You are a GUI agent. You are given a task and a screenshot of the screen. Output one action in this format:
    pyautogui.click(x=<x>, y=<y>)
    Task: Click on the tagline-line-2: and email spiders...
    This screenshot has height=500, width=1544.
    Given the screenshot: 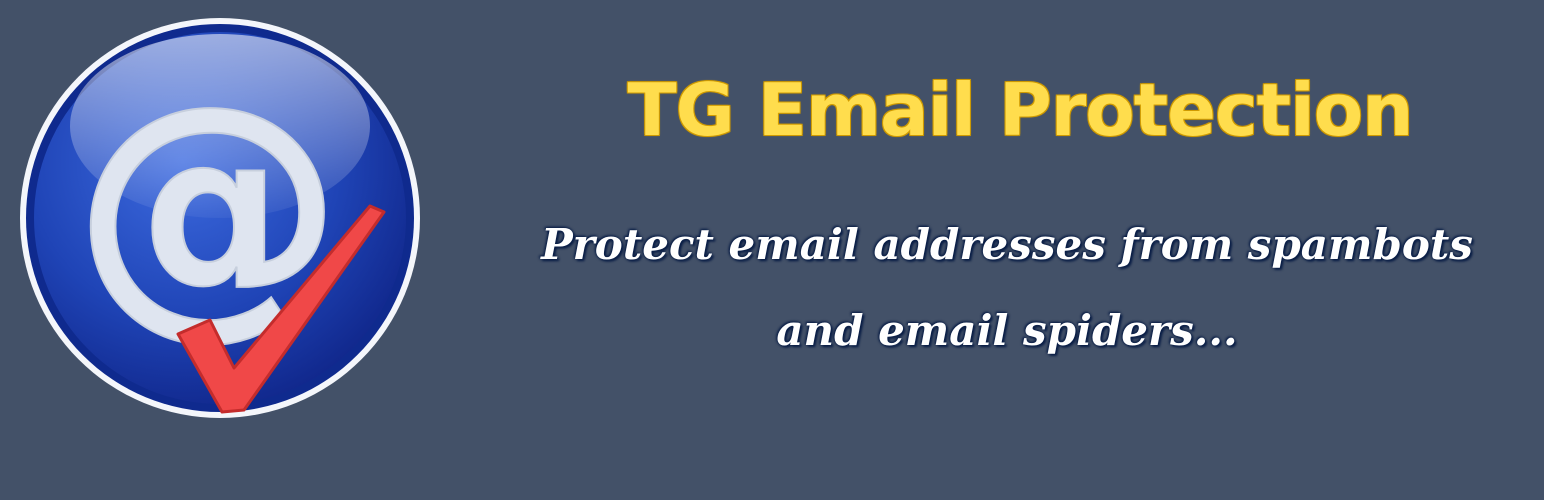 What is the action you would take?
    pyautogui.click(x=1007, y=330)
    